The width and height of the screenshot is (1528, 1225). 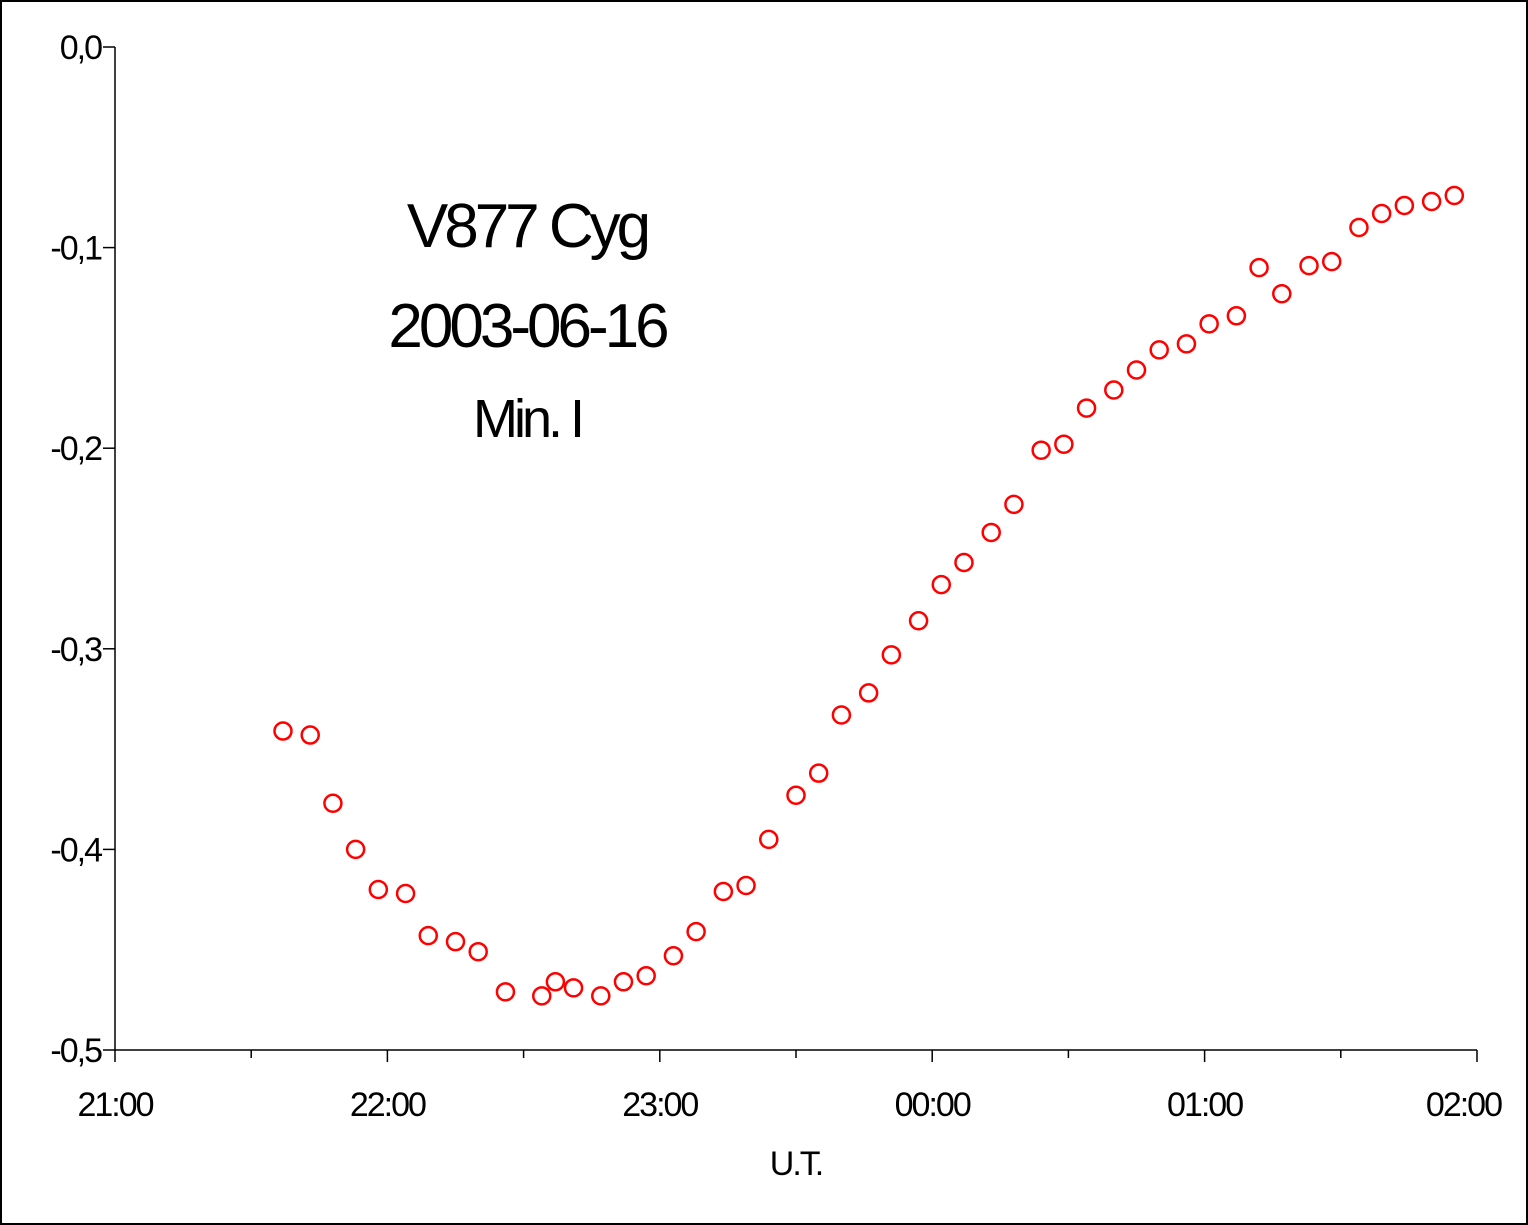 What do you see at coordinates (115, 1105) in the screenshot?
I see `x-tick-label: 21:00` at bounding box center [115, 1105].